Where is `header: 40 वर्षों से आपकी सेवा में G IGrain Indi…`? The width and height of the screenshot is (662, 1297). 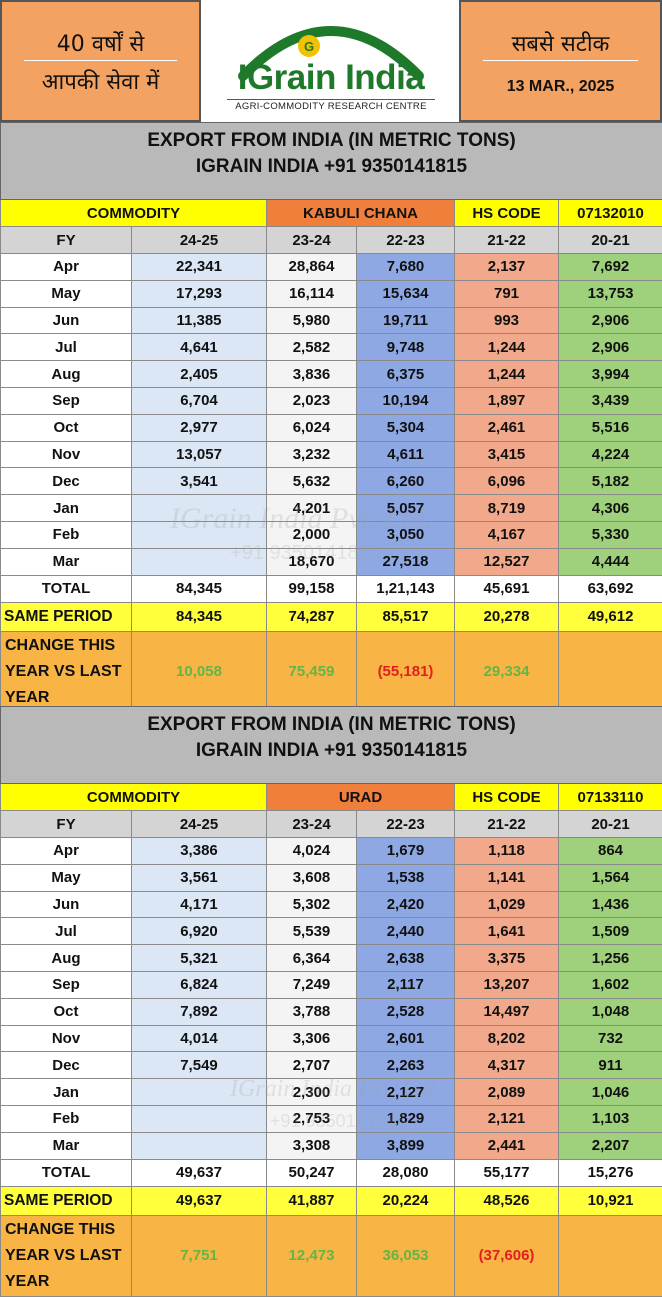
header: 40 वर्षों से आपकी सेवा में G IGrain Indi… is located at coordinates (331, 61).